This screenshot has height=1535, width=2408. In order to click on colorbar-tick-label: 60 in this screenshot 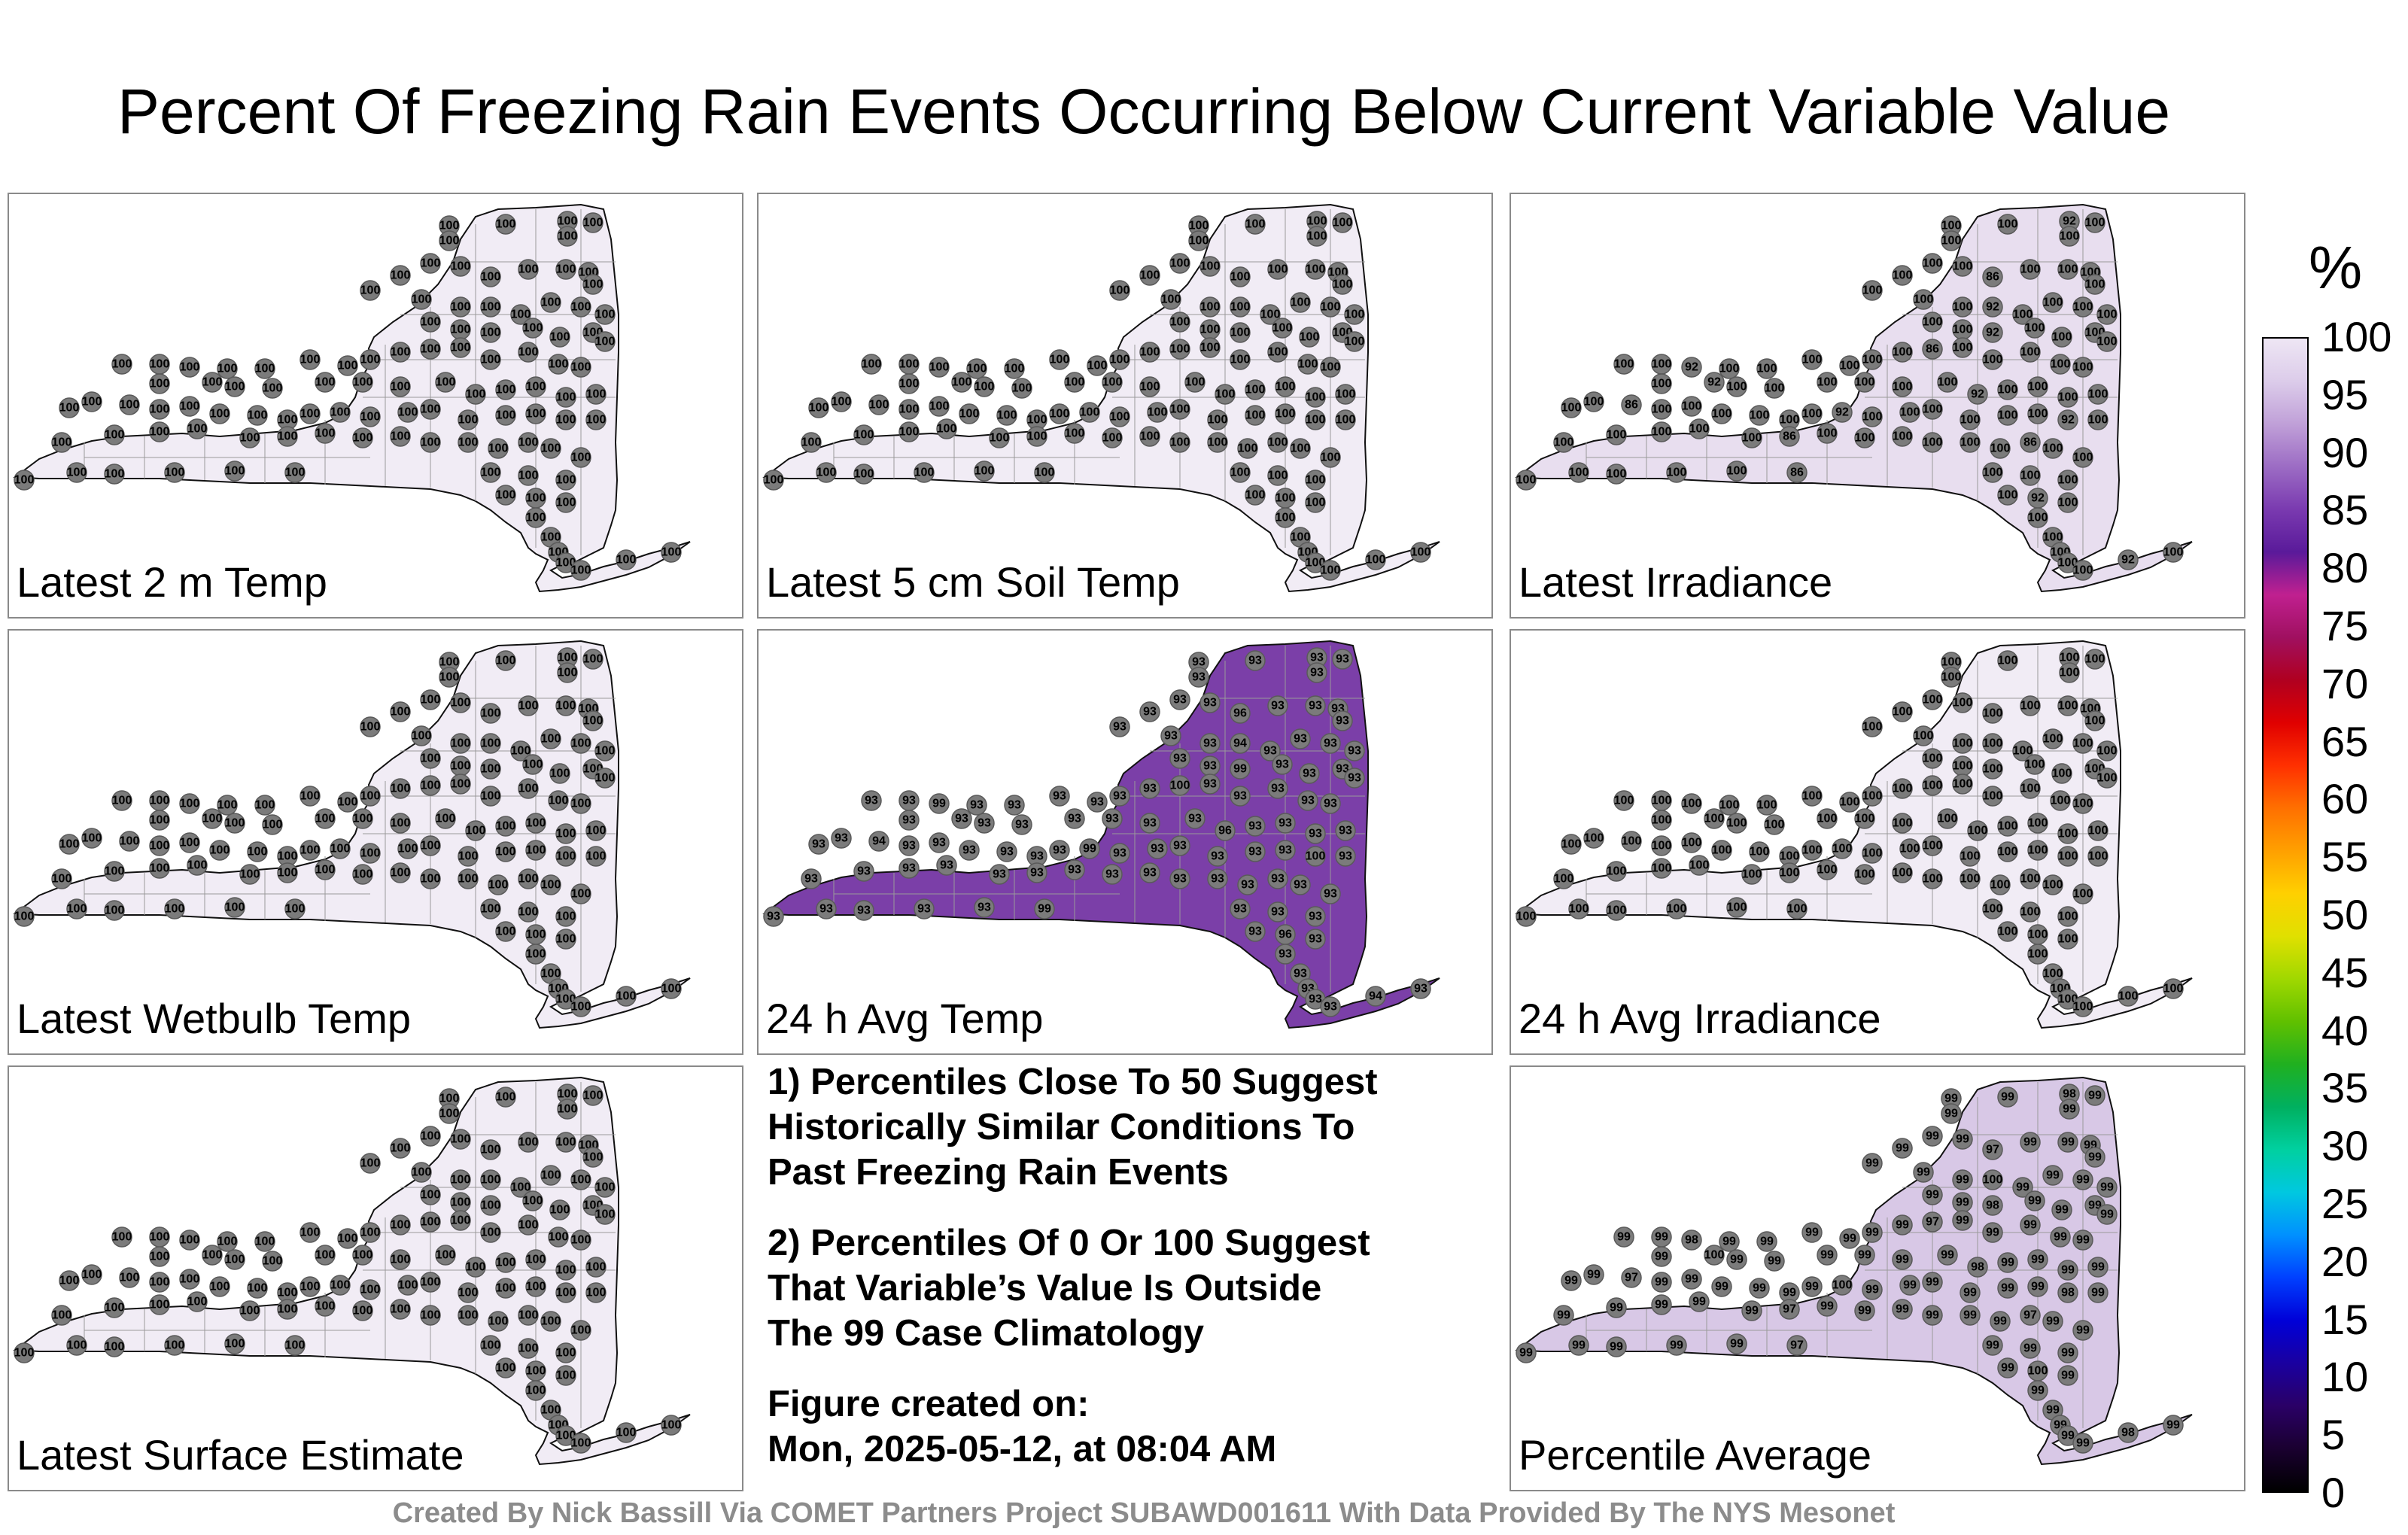, I will do `click(2345, 799)`.